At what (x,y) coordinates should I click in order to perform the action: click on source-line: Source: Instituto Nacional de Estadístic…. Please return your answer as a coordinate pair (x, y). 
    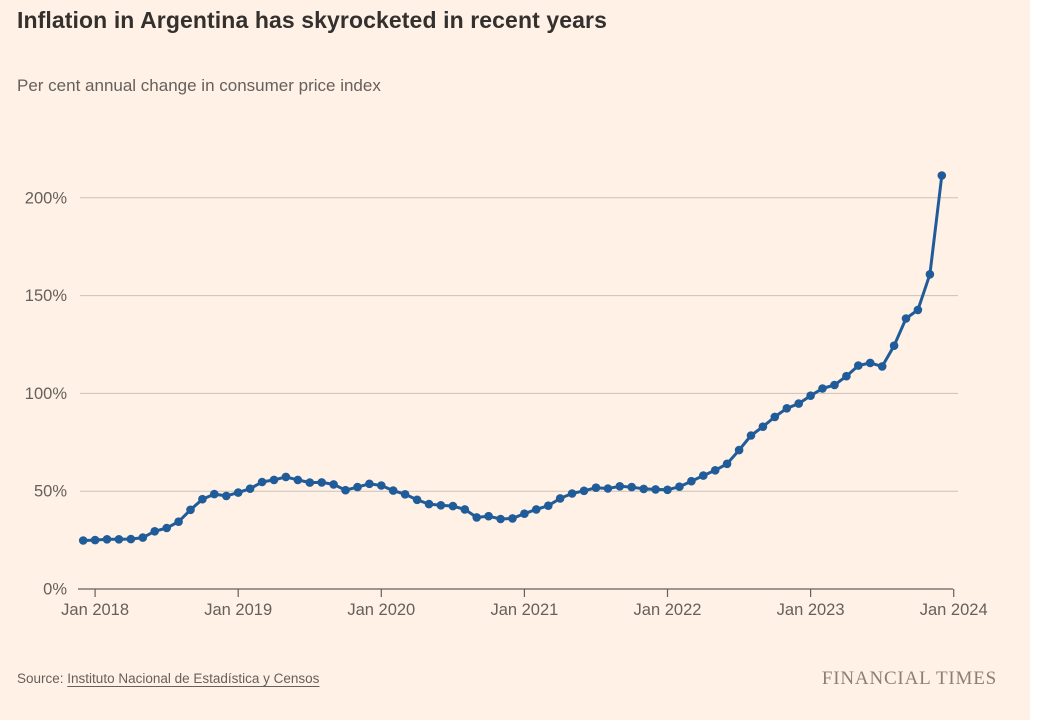
    Looking at the image, I should click on (168, 678).